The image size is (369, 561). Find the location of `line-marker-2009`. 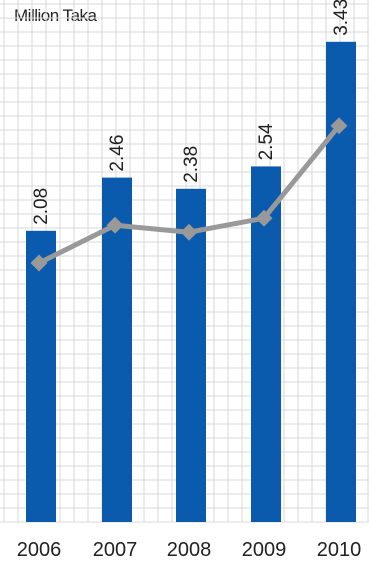

line-marker-2009 is located at coordinates (264, 218).